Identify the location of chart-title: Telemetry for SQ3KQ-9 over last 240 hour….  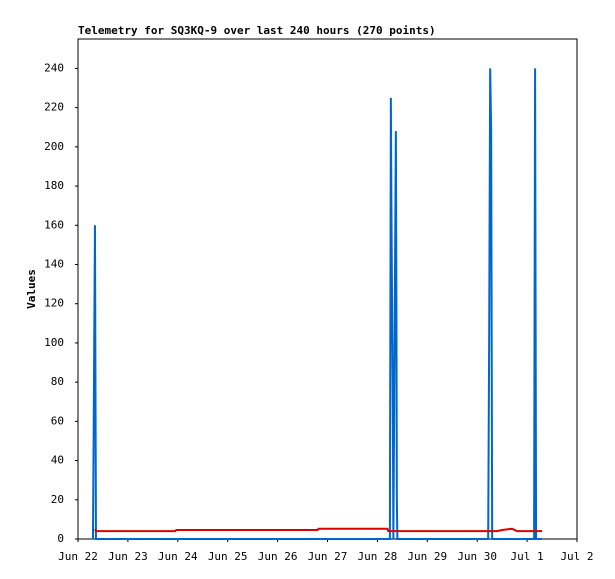
(257, 30).